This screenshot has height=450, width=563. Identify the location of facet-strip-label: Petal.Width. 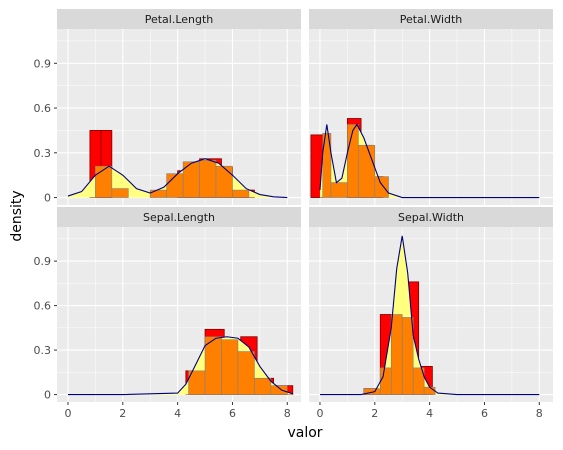
(431, 19).